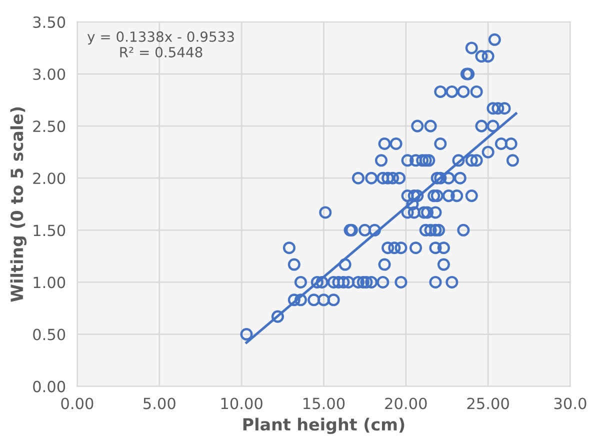  What do you see at coordinates (49, 22) in the screenshot?
I see `y-tick-label: 3.50` at bounding box center [49, 22].